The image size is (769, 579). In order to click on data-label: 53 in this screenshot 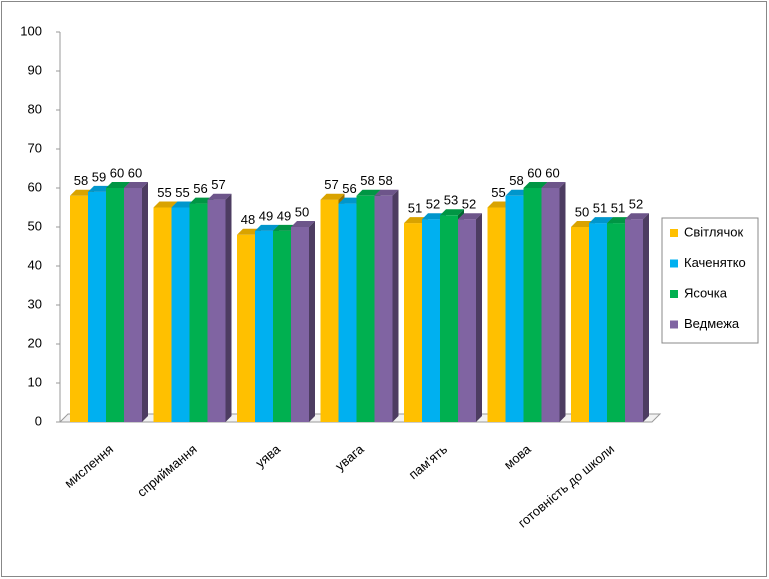, I will do `click(451, 200)`.